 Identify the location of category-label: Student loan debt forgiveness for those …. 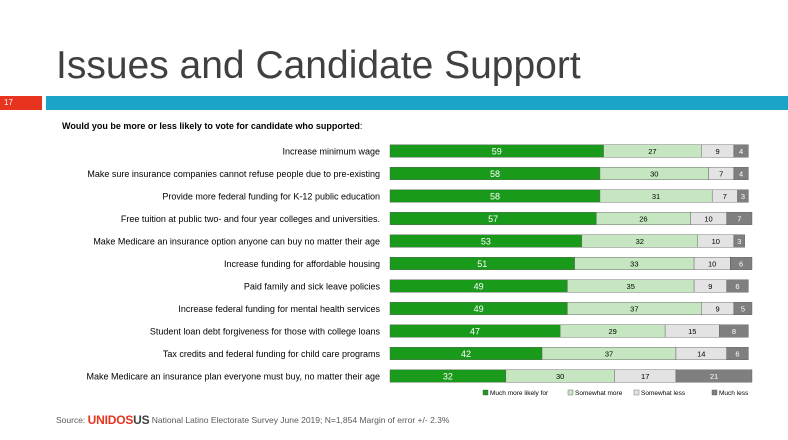
(265, 332).